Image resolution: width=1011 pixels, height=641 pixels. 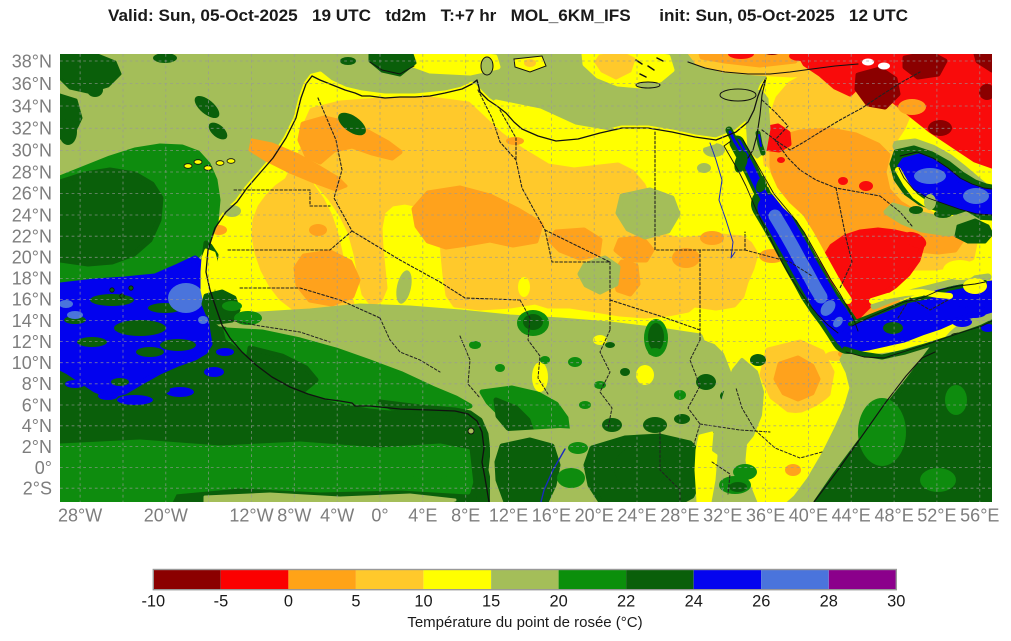 I want to click on svg-text: 24°N, so click(x=32, y=215).